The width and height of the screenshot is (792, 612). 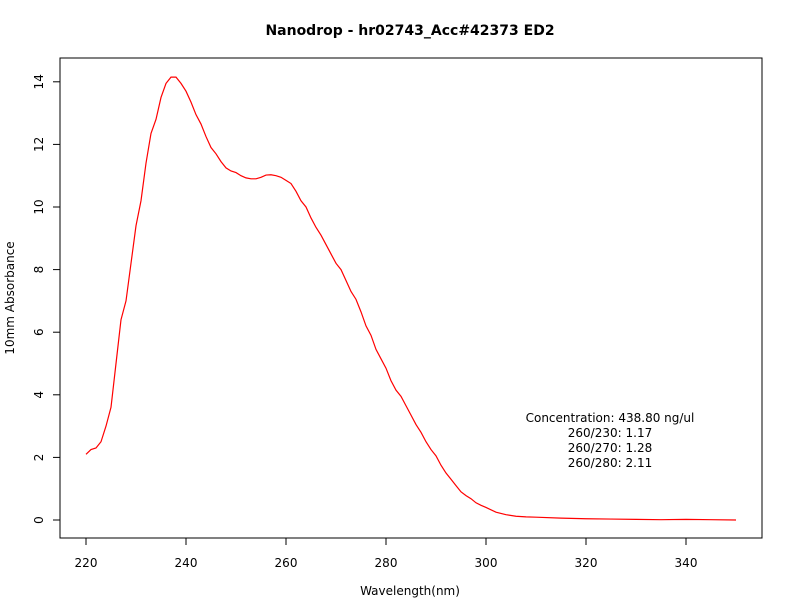 What do you see at coordinates (610, 433) in the screenshot?
I see `ratio-260-230-text: 260/230: 1.17` at bounding box center [610, 433].